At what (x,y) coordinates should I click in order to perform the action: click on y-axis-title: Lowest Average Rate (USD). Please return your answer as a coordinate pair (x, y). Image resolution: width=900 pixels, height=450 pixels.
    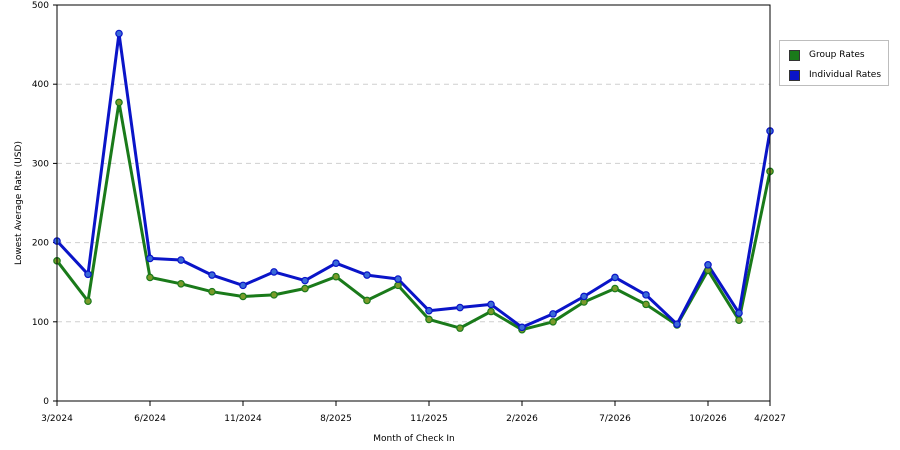
    Looking at the image, I should click on (19, 203).